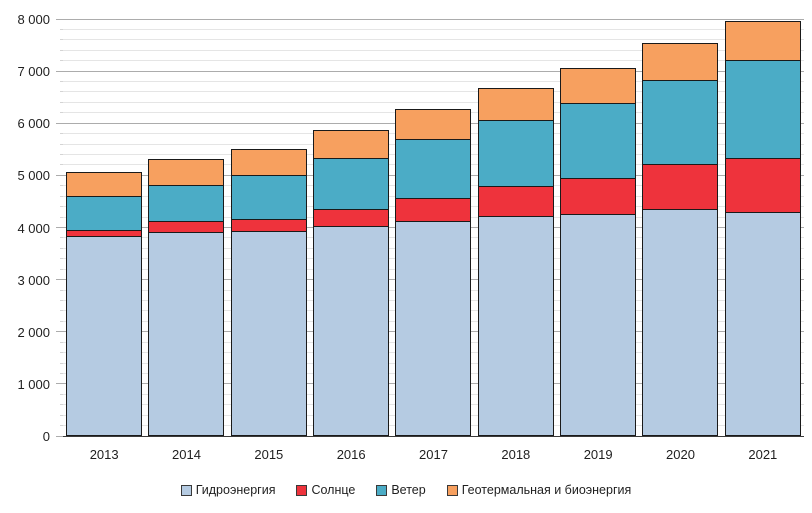 Image resolution: width=812 pixels, height=513 pixels. Describe the element at coordinates (269, 454) in the screenshot. I see `x-axis-label-2015: 2015` at that location.